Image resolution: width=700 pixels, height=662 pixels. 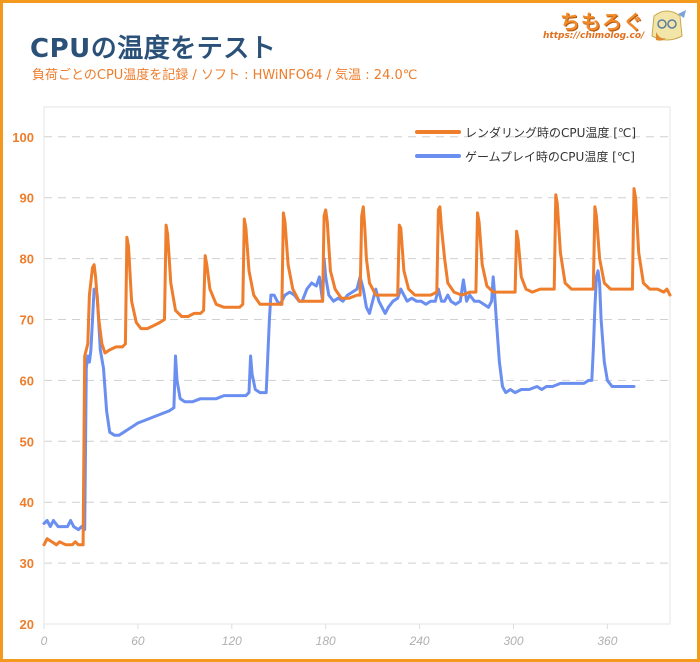 I want to click on chart-title: CPUの温度をテスト, so click(x=153, y=49).